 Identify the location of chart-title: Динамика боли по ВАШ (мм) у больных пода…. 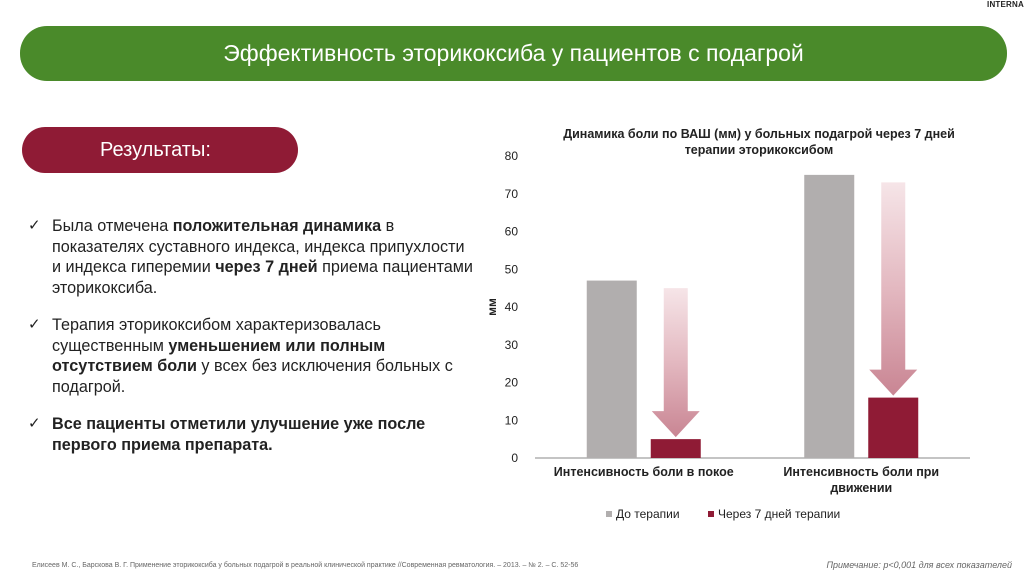
(759, 142).